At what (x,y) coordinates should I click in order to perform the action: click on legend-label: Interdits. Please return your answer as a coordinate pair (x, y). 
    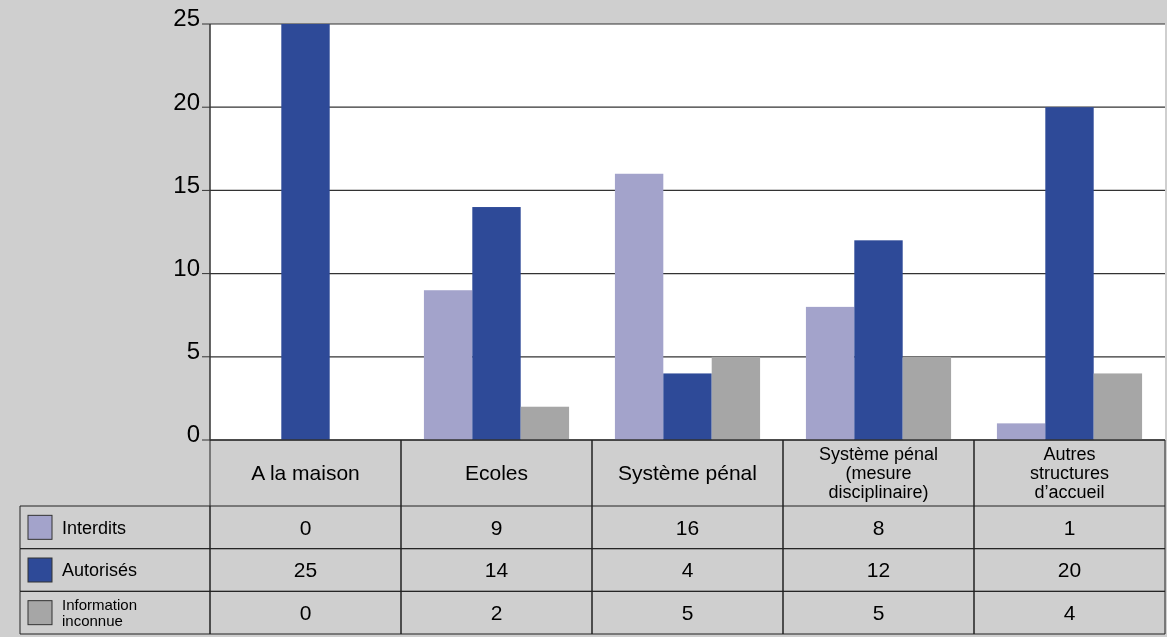
    Looking at the image, I should click on (94, 527).